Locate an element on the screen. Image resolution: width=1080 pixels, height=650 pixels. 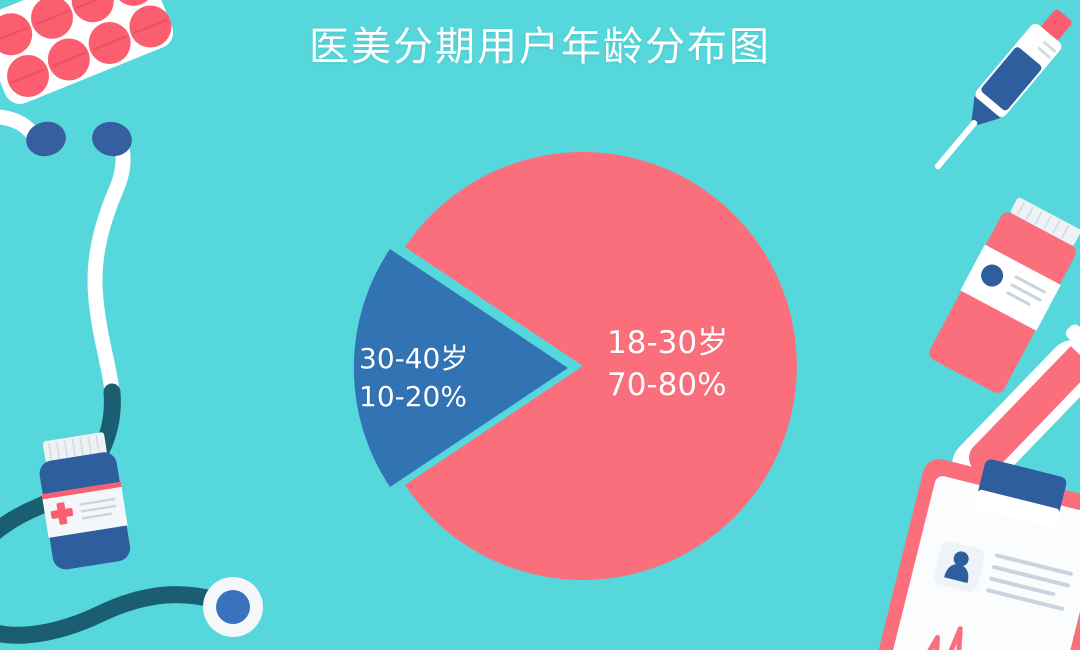
pill-blister-pack-icon is located at coordinates (87, 52).